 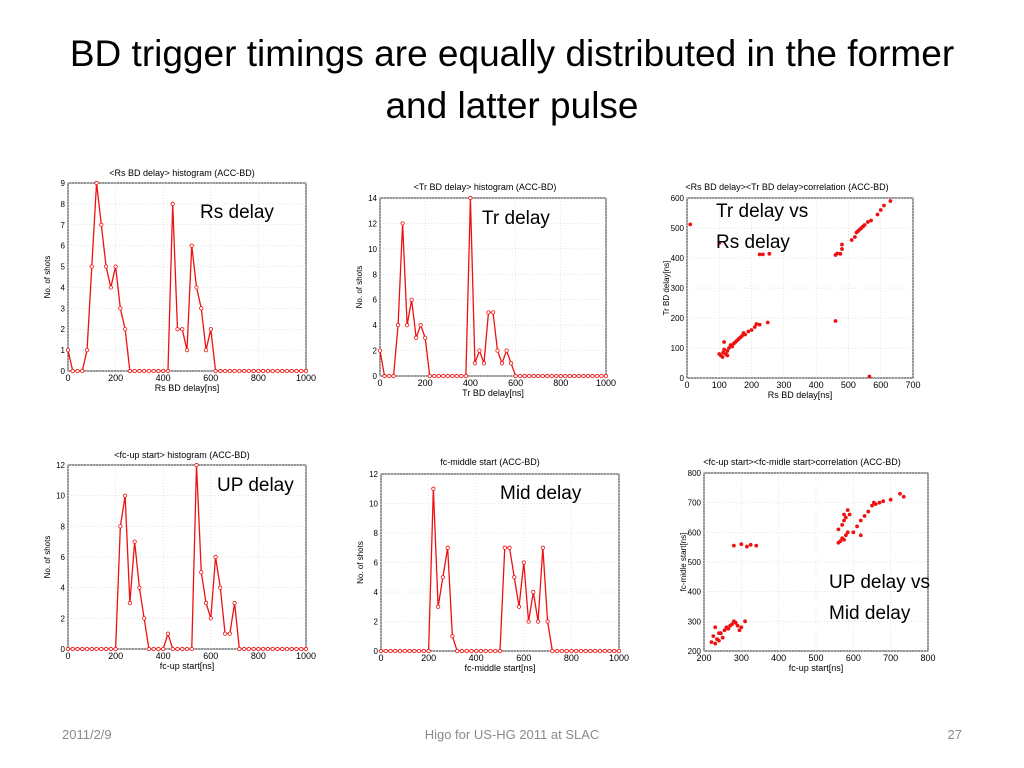 What do you see at coordinates (815, 658) in the screenshot?
I see `x-tick-label: 500` at bounding box center [815, 658].